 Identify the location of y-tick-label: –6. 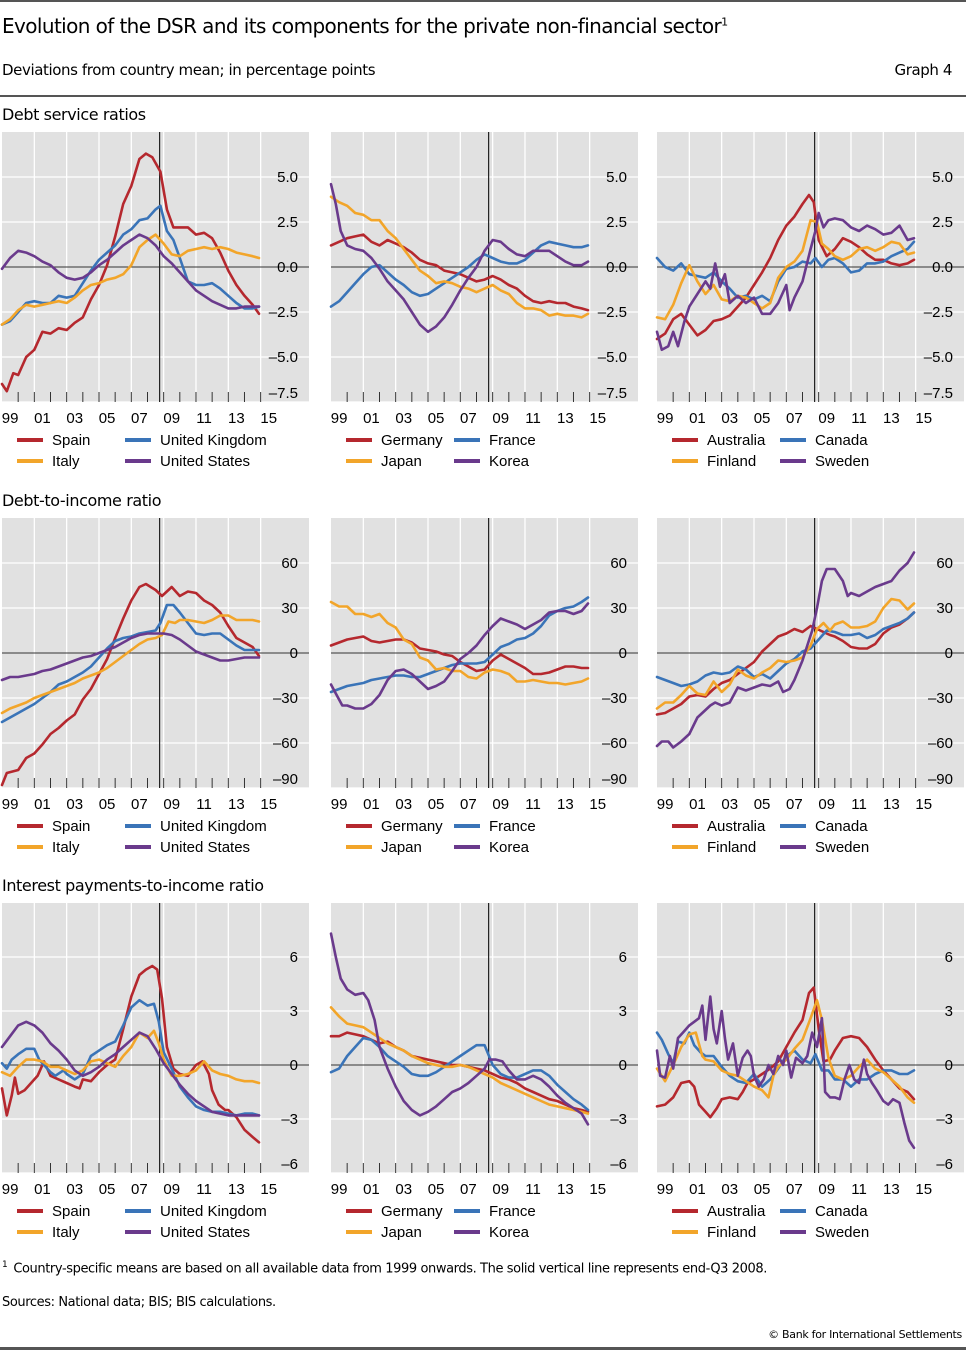
(289, 1164).